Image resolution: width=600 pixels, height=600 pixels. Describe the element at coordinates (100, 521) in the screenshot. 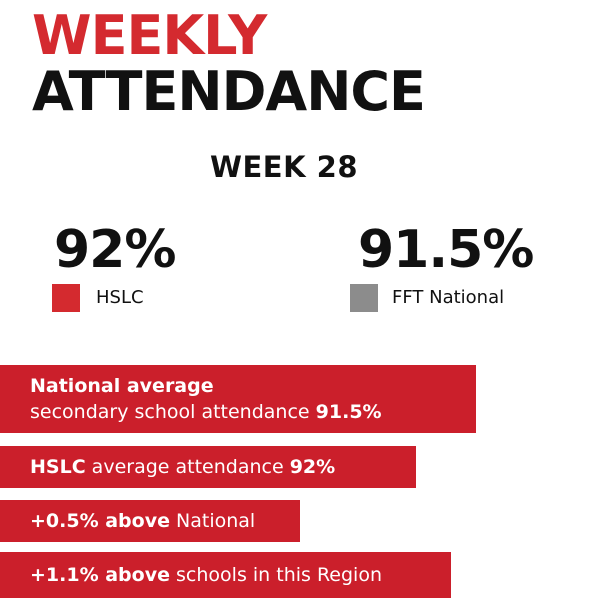

I see `above-national-lead: +0.5% above` at that location.